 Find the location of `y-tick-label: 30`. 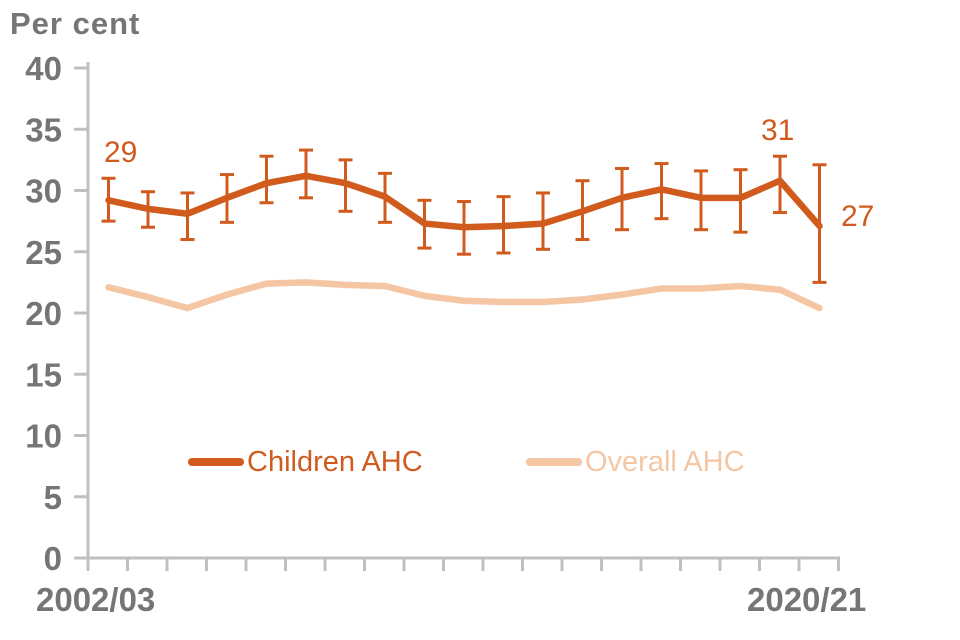

y-tick-label: 30 is located at coordinates (43, 191).